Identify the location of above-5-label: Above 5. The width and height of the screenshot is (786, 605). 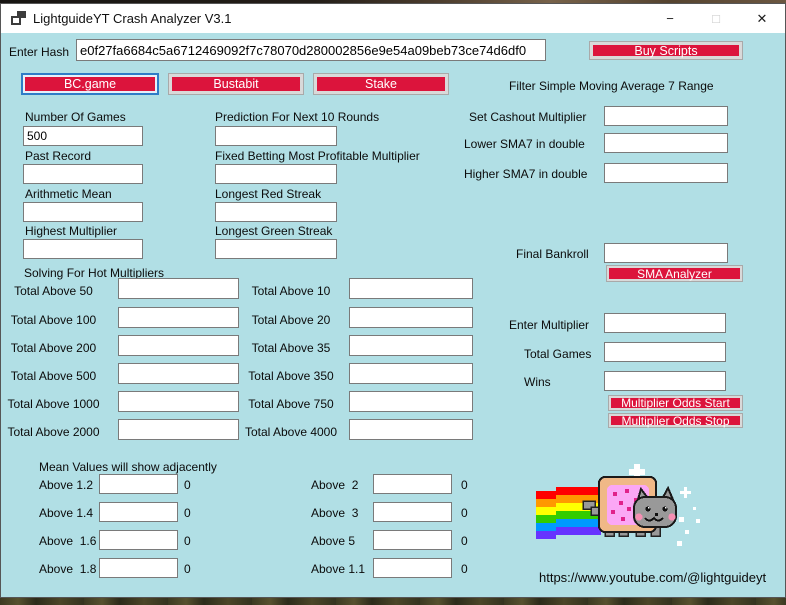
(333, 541).